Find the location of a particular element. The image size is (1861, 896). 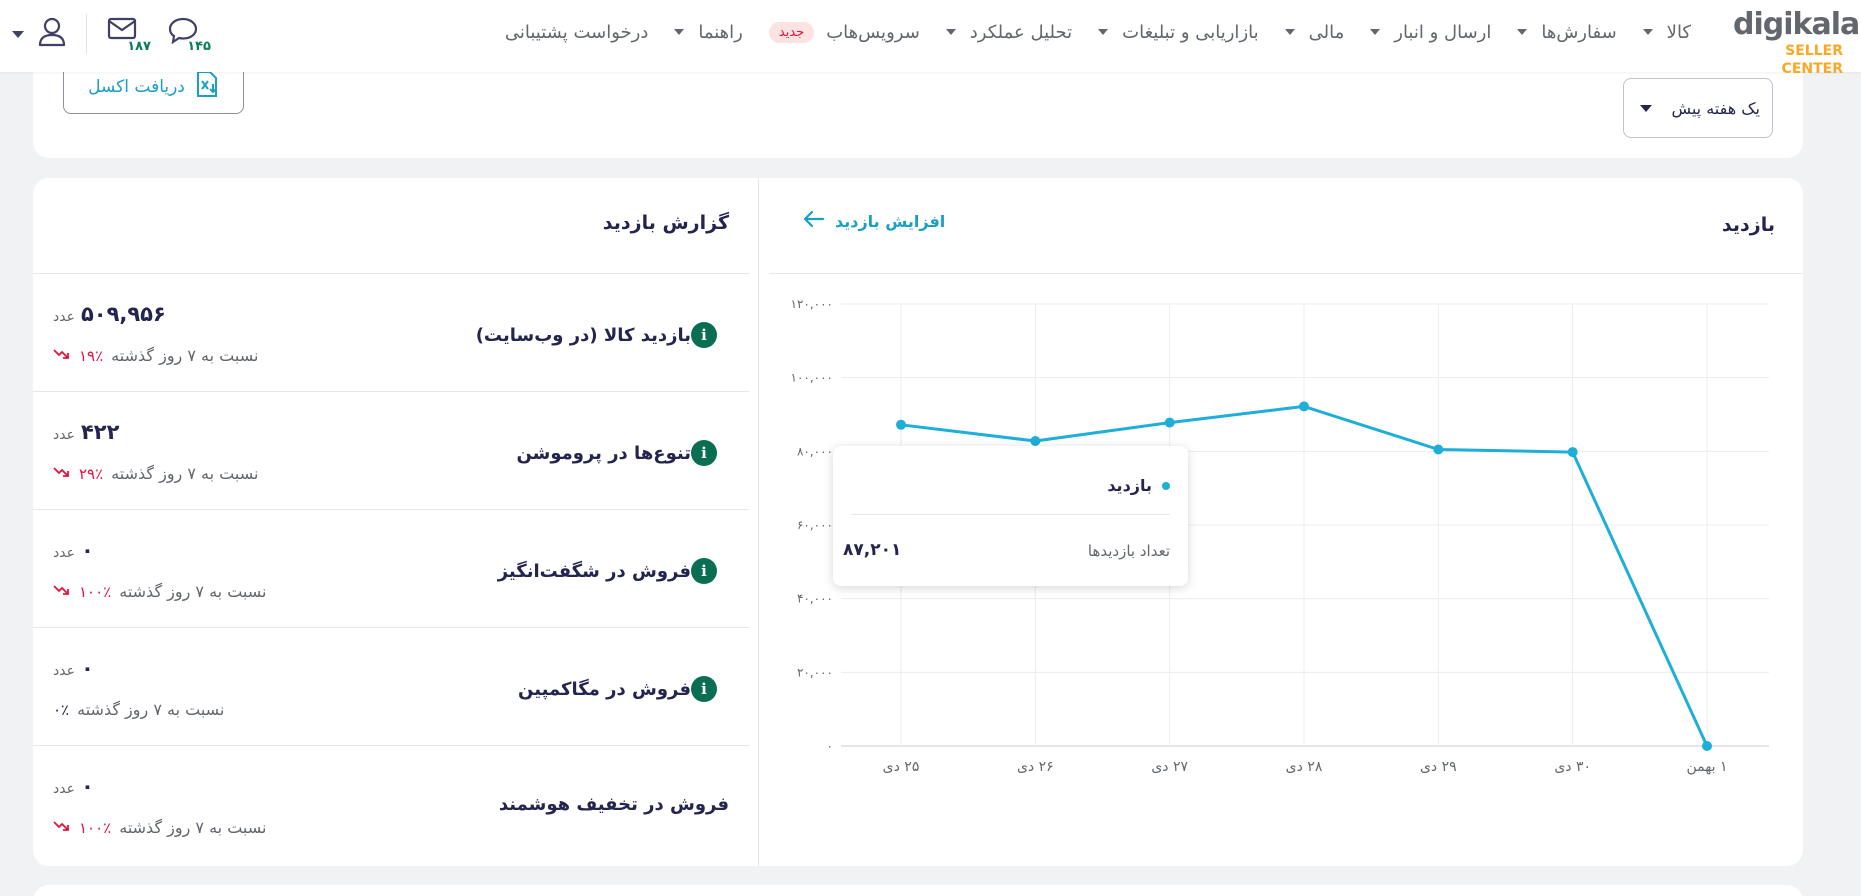

nav-item-label: راهنما is located at coordinates (720, 32).